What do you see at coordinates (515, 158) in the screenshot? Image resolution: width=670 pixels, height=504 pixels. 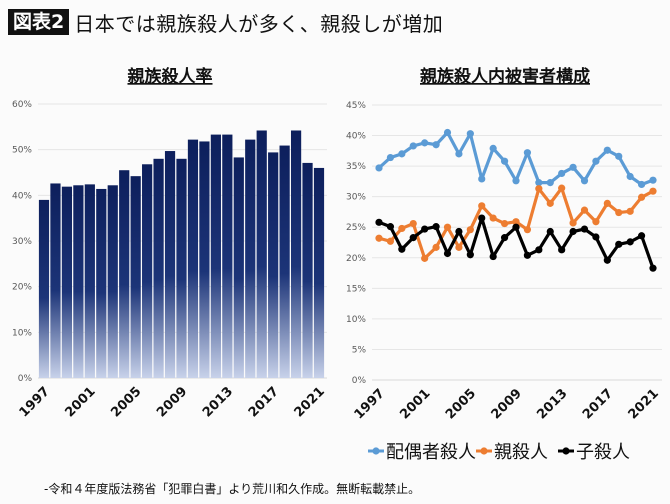 I see `series-line` at bounding box center [515, 158].